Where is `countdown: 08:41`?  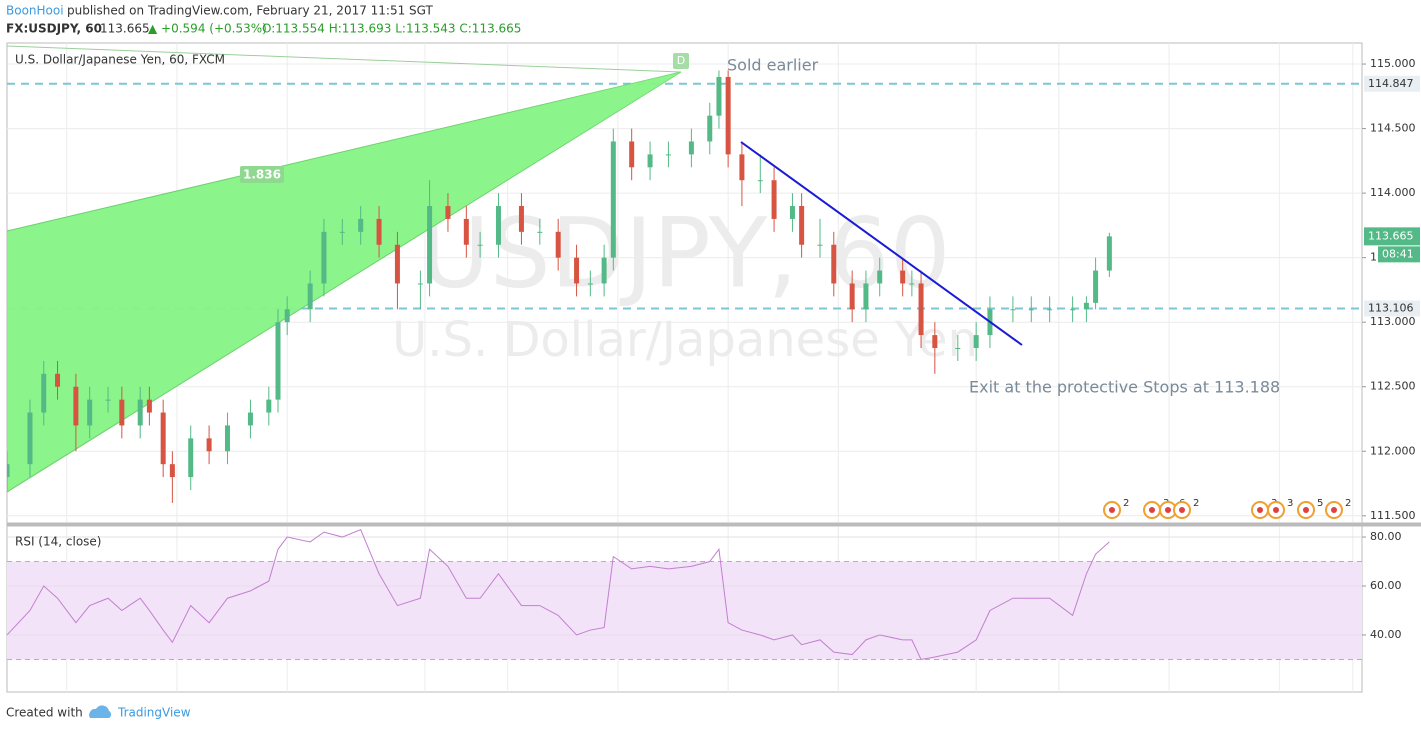
countdown: 08:41 is located at coordinates (1398, 253).